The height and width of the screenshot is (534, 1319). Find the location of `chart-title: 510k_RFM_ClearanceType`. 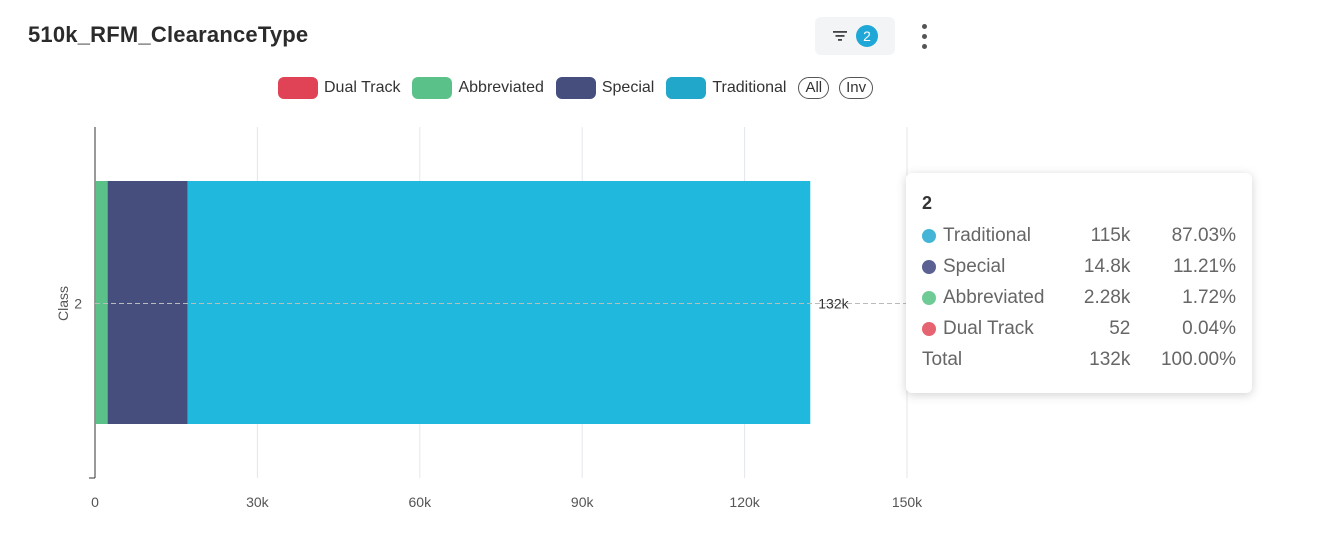

chart-title: 510k_RFM_ClearanceType is located at coordinates (168, 34).